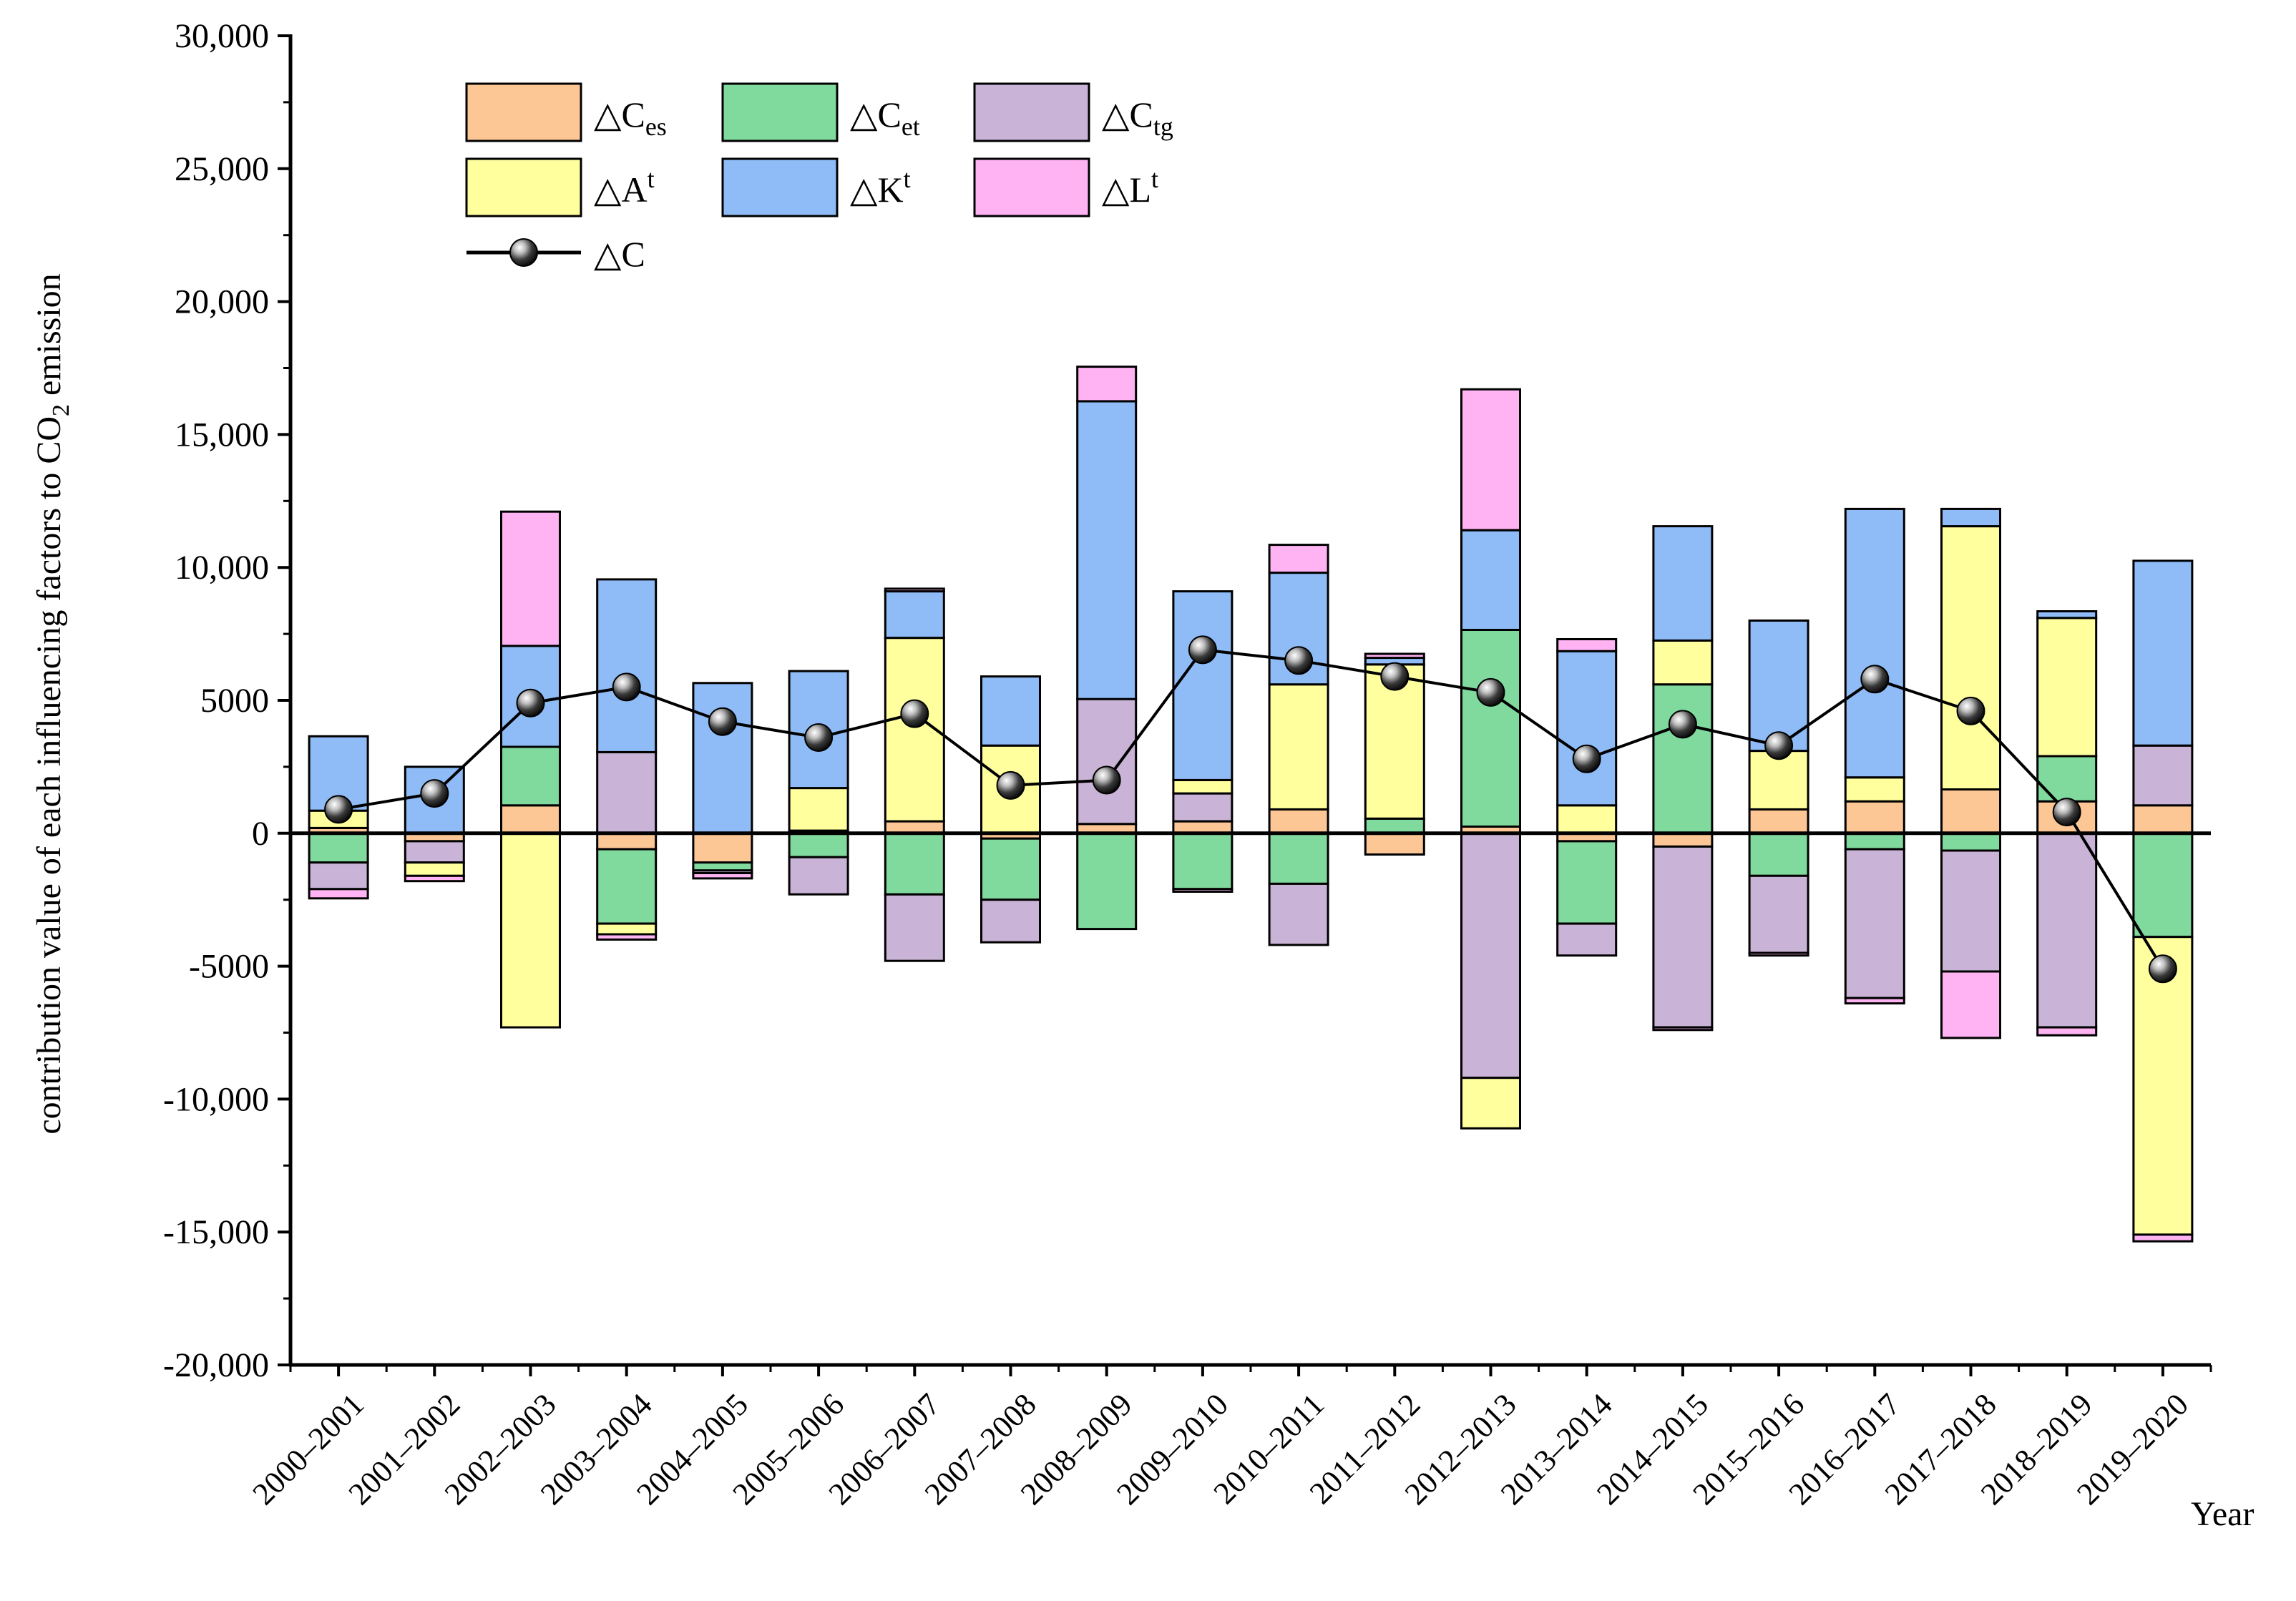 This screenshot has width=2296, height=1601. What do you see at coordinates (880, 187) in the screenshot?
I see `legend-label-kt: △Kt` at bounding box center [880, 187].